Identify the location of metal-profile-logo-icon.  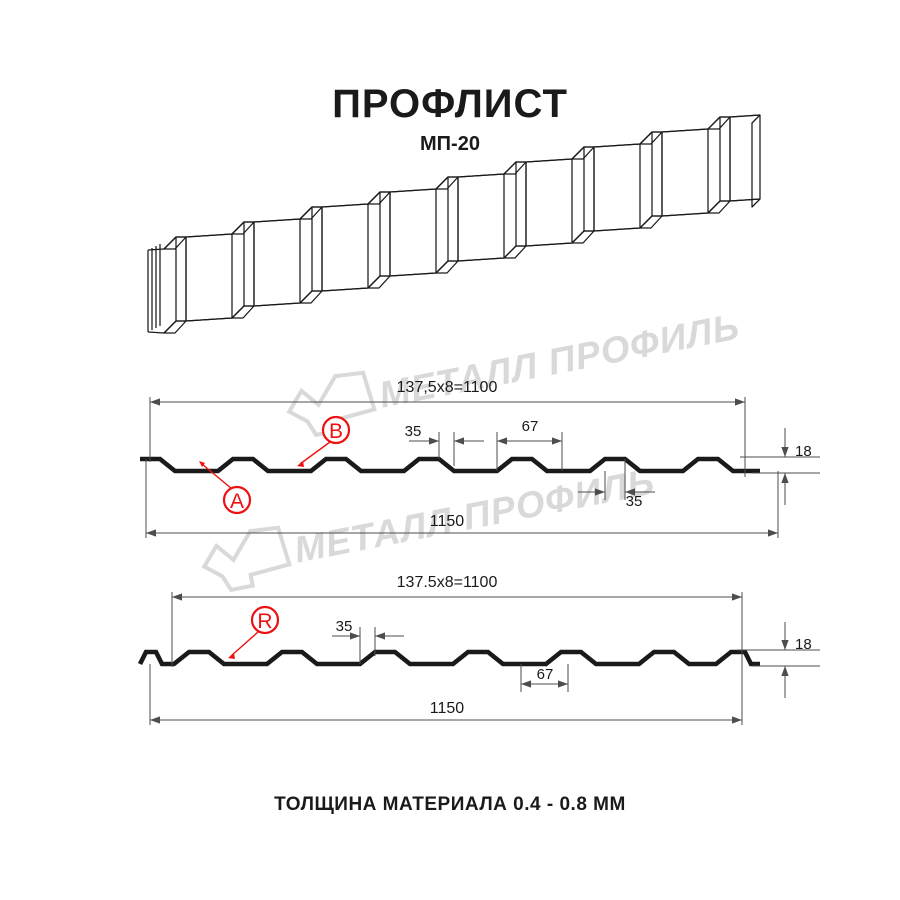
(246, 559).